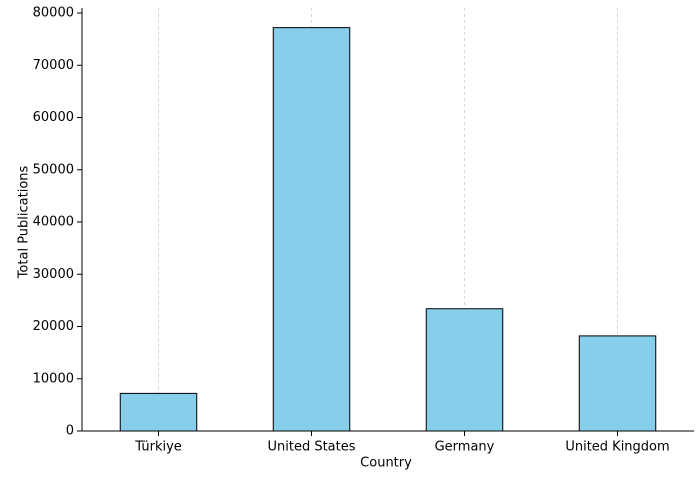  I want to click on y-tick-label: 40000, so click(53, 222).